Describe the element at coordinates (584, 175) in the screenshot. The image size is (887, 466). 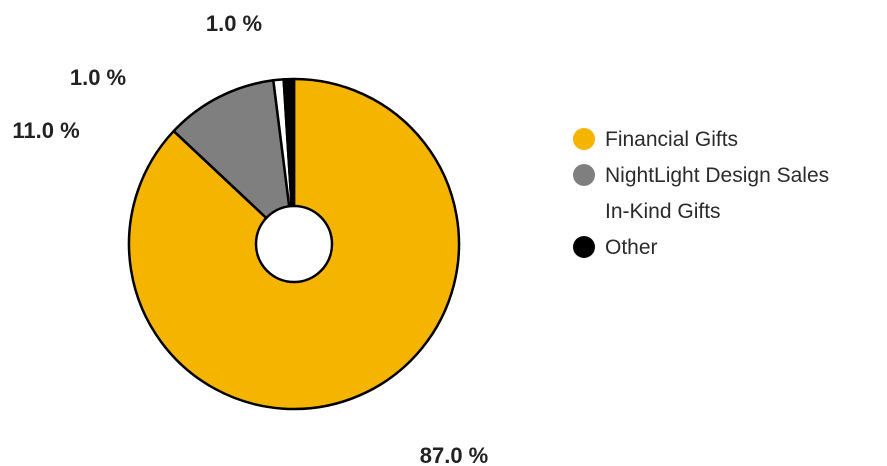
I see `legend-marker-nightlight-design-sales` at that location.